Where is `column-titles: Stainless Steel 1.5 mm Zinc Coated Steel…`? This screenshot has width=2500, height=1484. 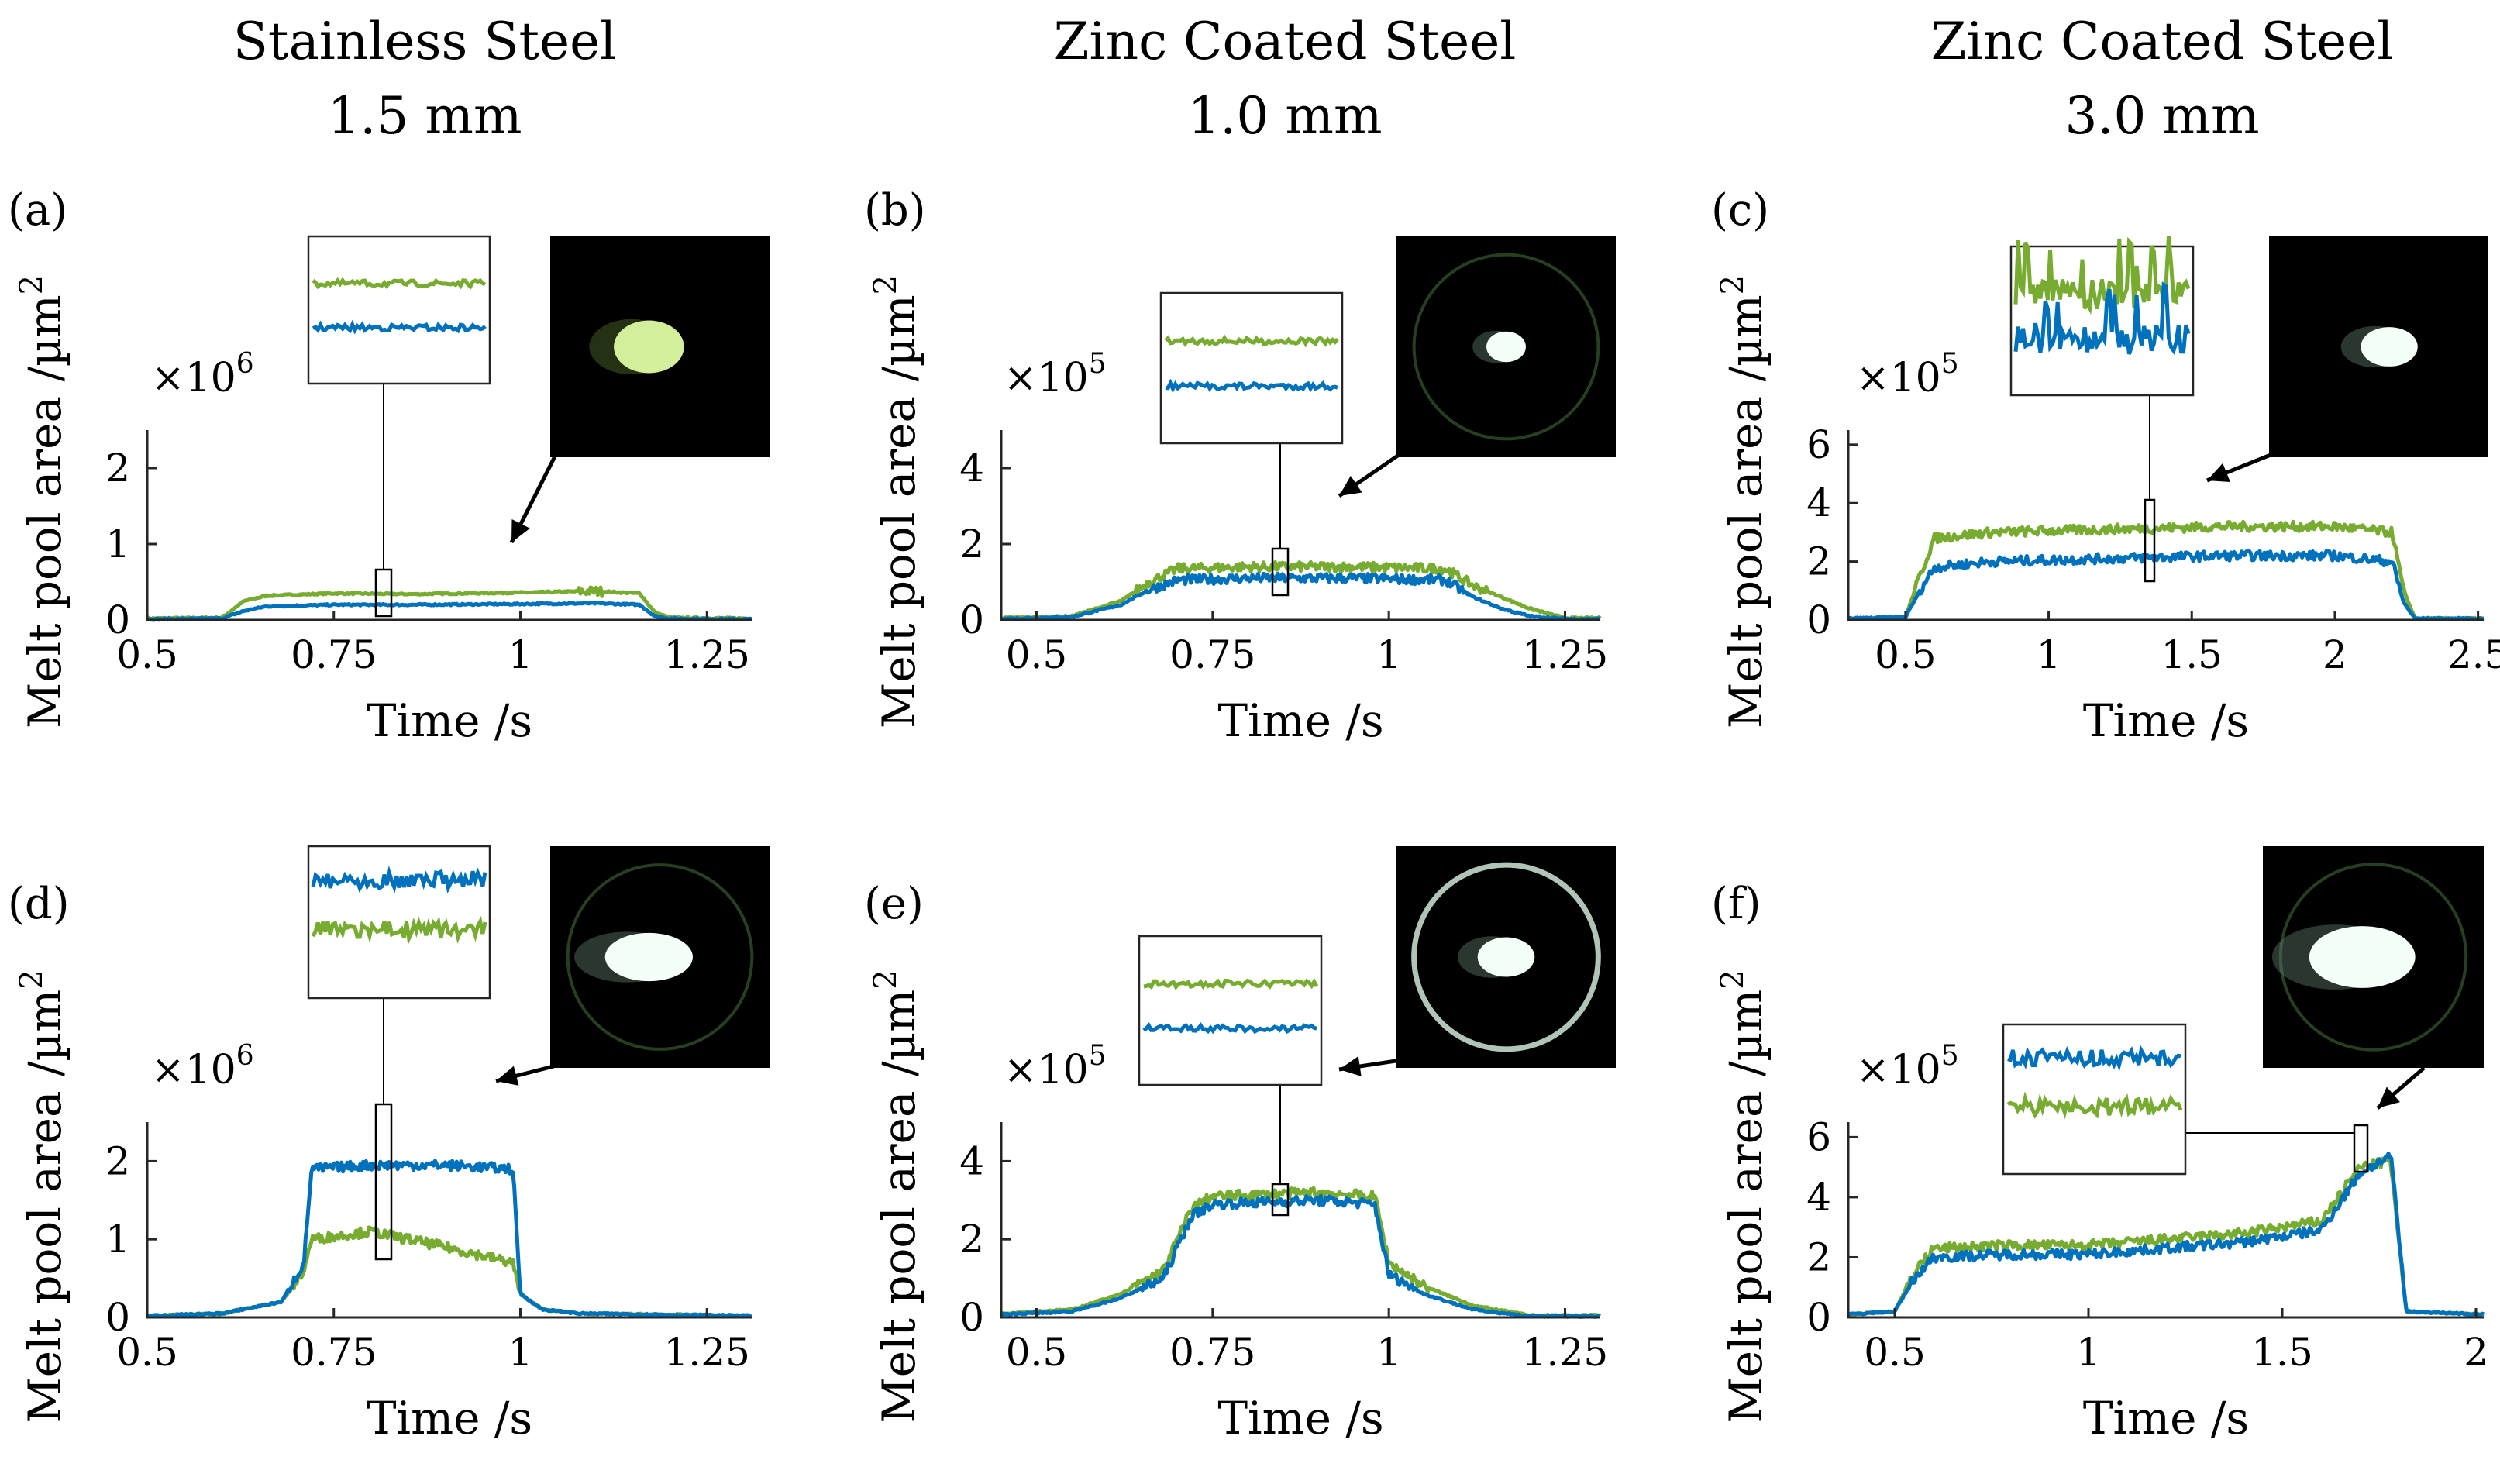 column-titles: Stainless Steel 1.5 mm Zinc Coated Steel… is located at coordinates (1313, 79).